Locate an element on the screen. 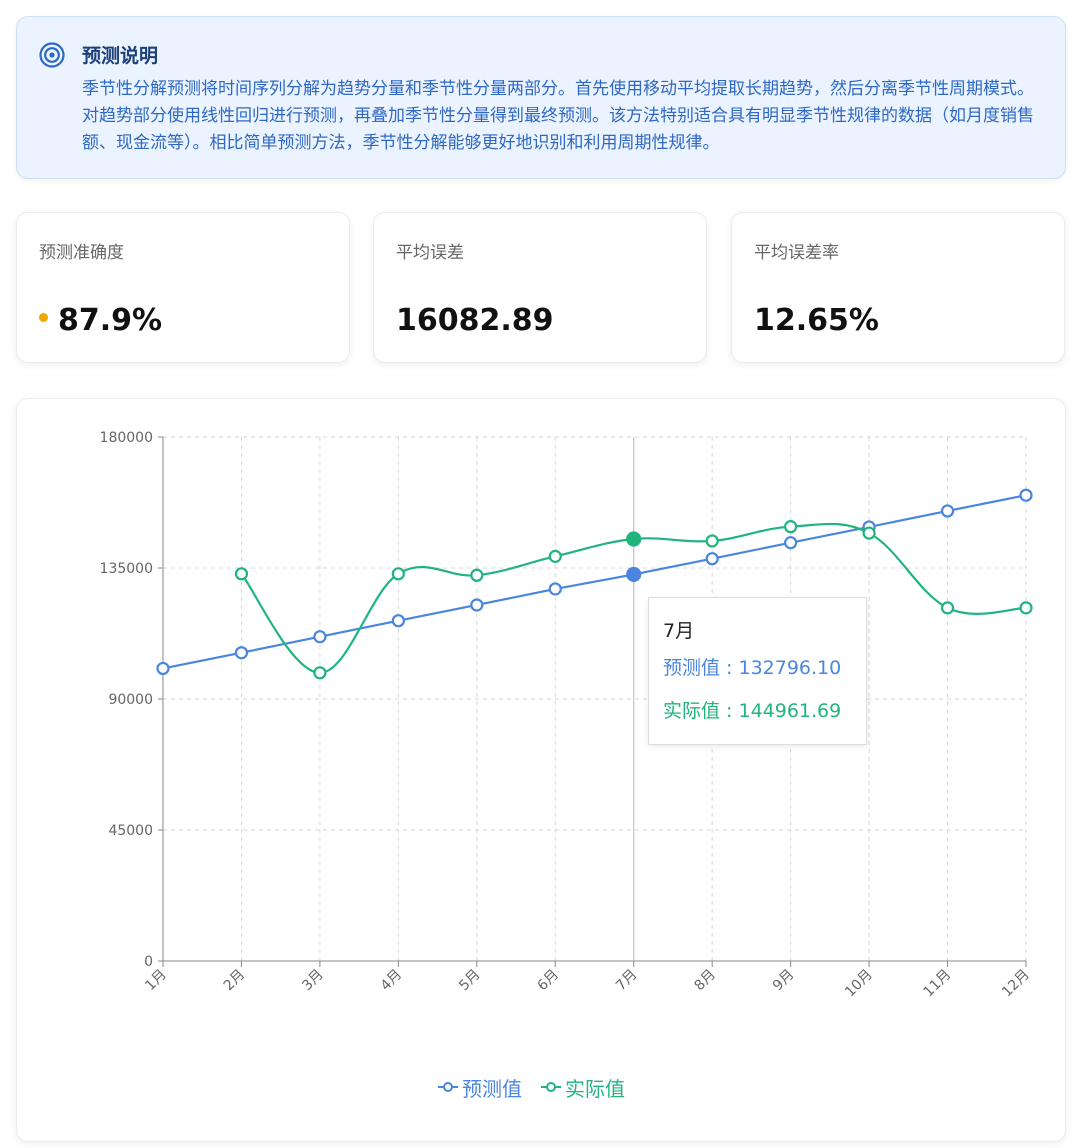  metric-card-mean-error: 平均误差 16082.89 is located at coordinates (540, 287).